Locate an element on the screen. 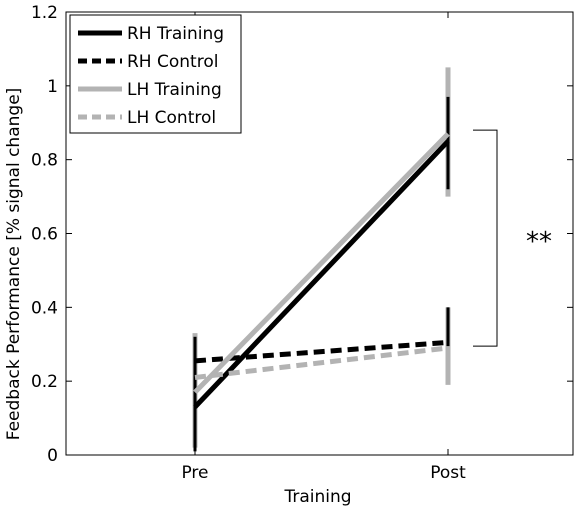  legend-label-lh-training: LH Training is located at coordinates (174, 90).